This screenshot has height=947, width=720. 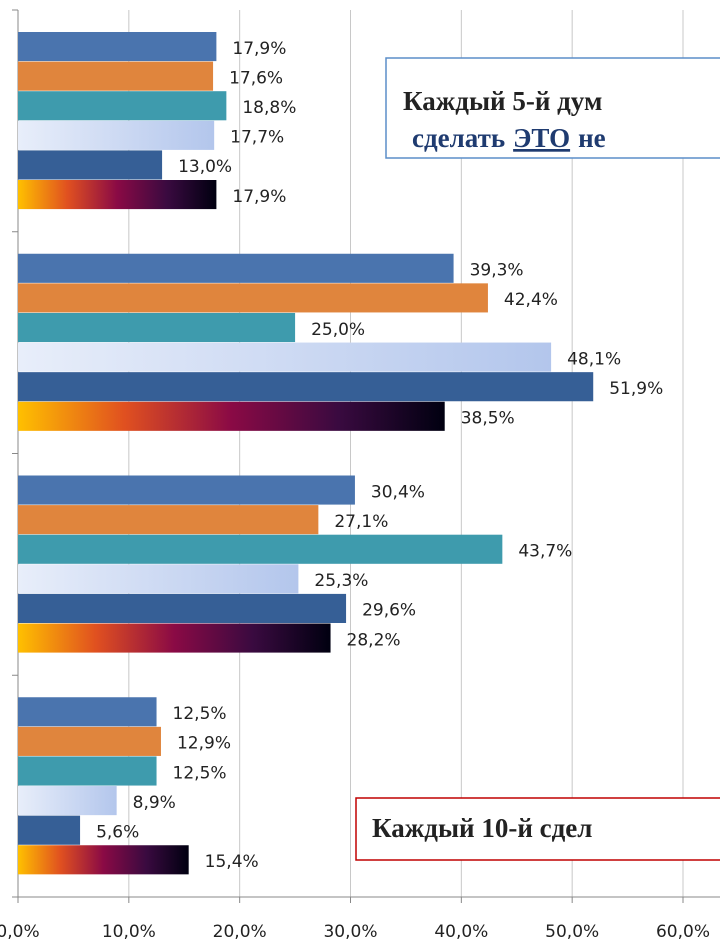 I want to click on value-label: 13,0%, so click(x=205, y=167).